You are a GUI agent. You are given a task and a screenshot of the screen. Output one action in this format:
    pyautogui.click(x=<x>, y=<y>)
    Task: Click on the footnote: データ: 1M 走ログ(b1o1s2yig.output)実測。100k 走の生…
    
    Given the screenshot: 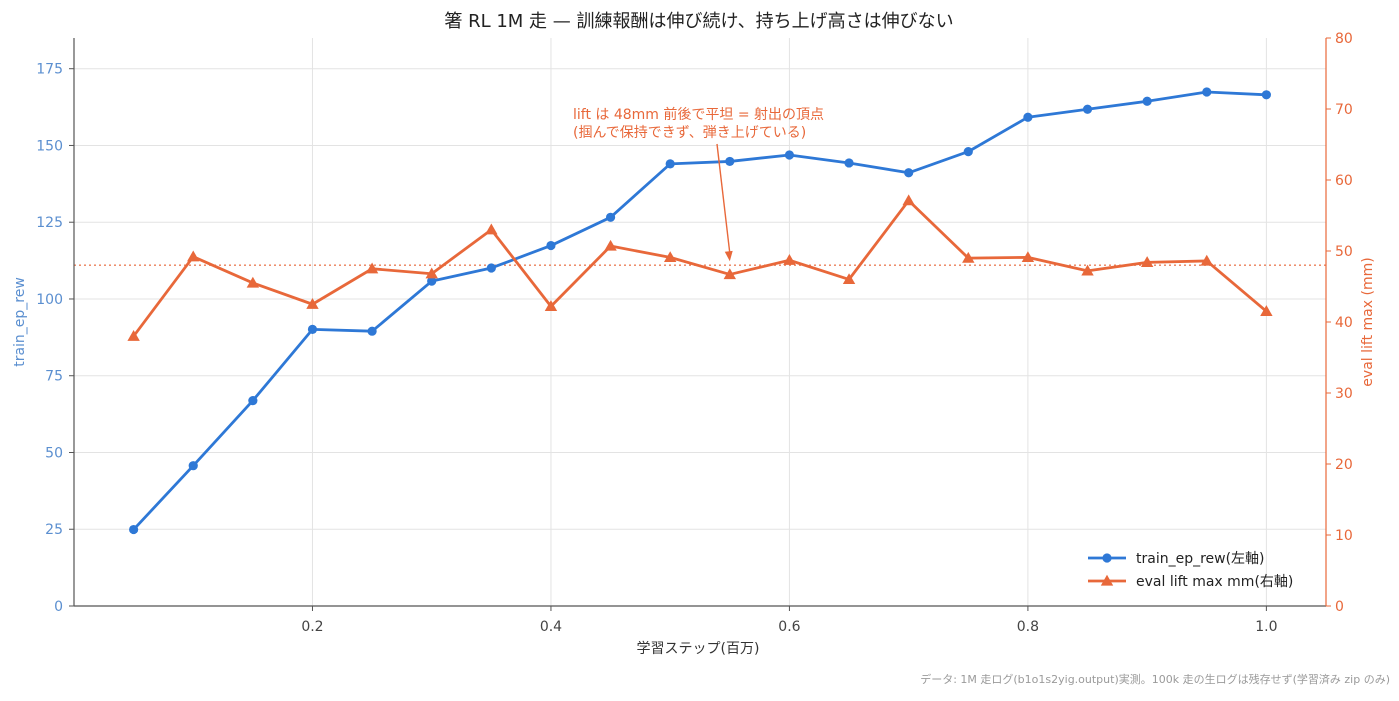 What is the action you would take?
    pyautogui.click(x=1155, y=679)
    